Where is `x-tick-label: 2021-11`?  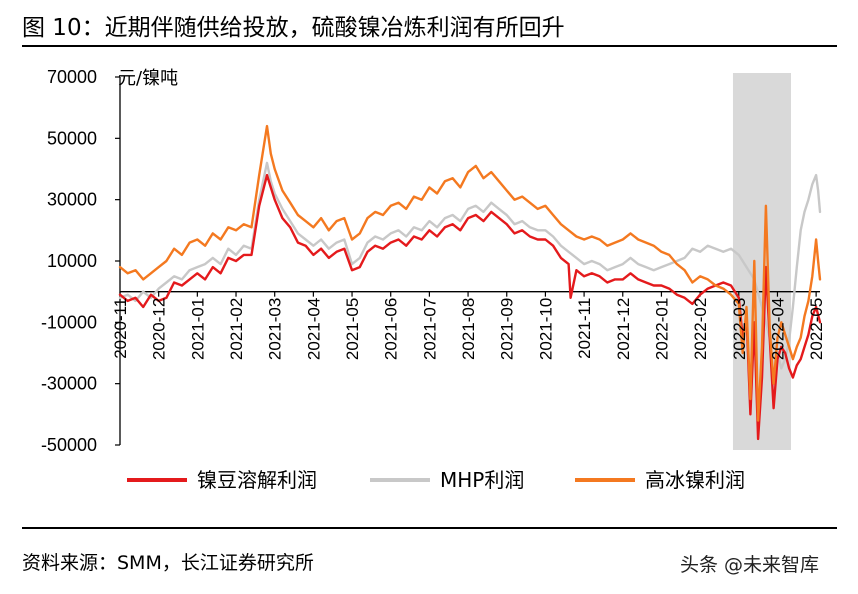 x-tick-label: 2021-11 is located at coordinates (584, 328).